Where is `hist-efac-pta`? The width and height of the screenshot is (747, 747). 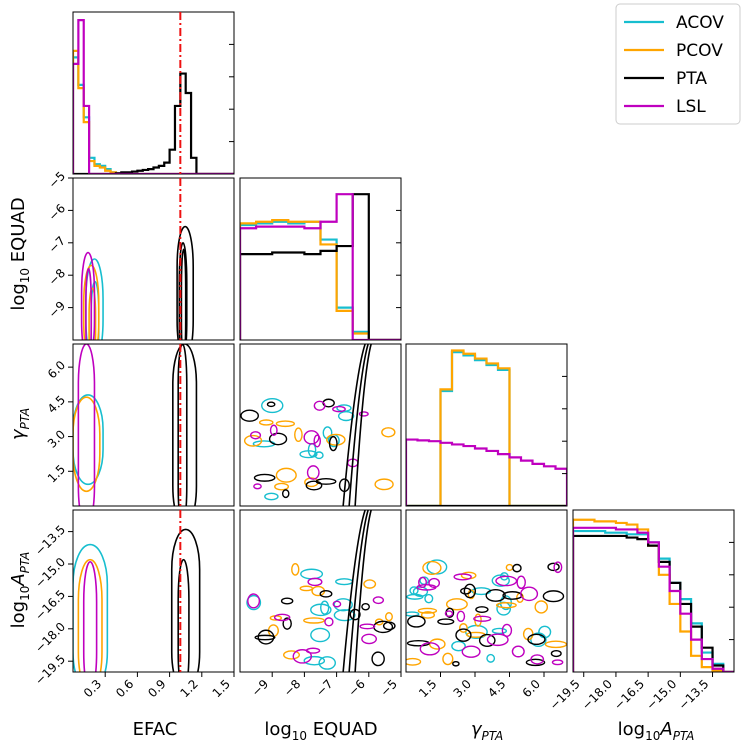 hist-efac-pta is located at coordinates (153, 123).